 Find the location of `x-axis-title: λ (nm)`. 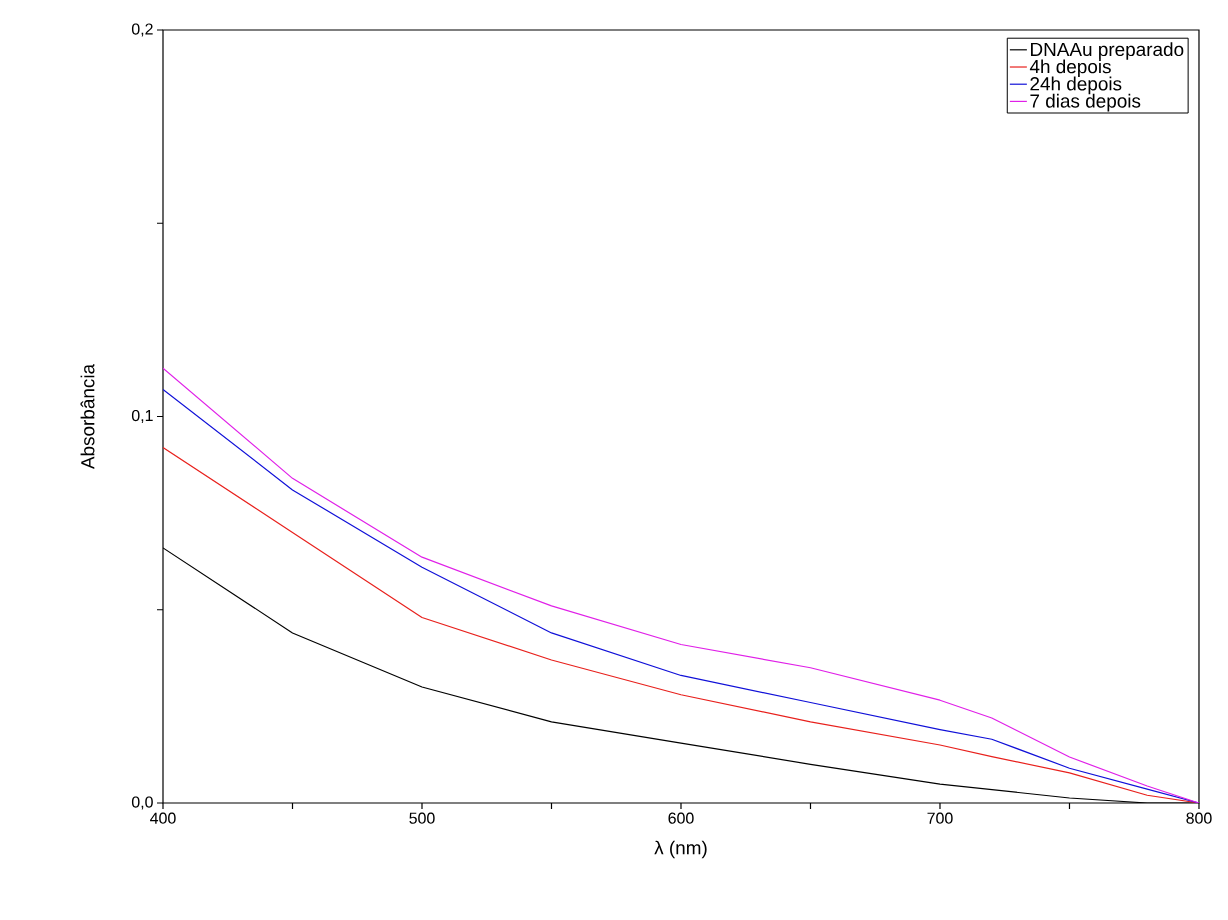

x-axis-title: λ (nm) is located at coordinates (680, 849).